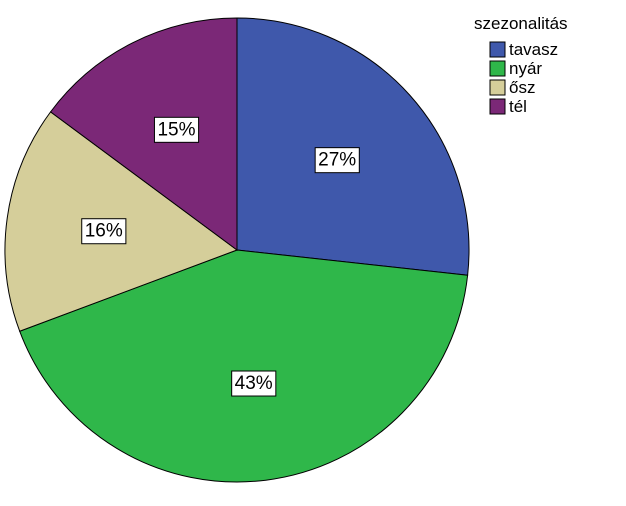 Image resolution: width=626 pixels, height=506 pixels. Describe the element at coordinates (518, 106) in the screenshot. I see `legend-label-tél: tél` at that location.